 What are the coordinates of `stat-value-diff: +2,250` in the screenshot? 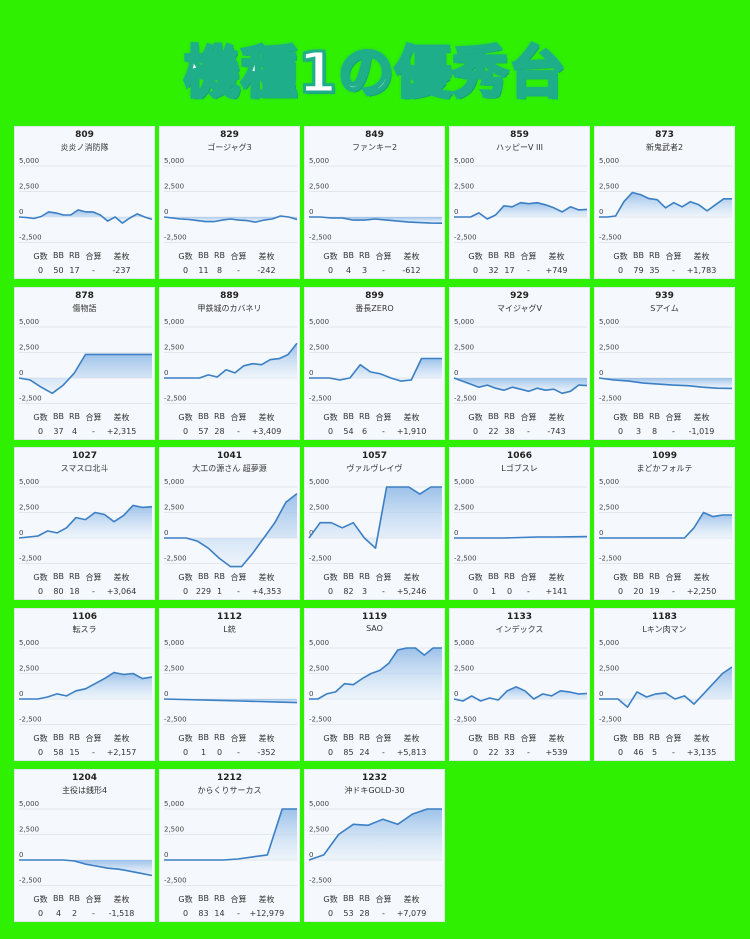 It's located at (701, 592).